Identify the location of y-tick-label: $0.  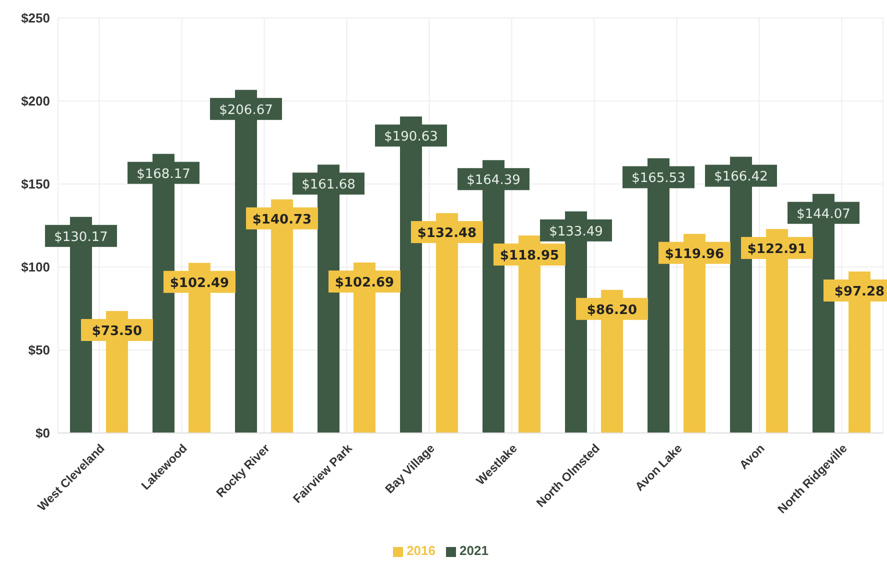
(43, 433).